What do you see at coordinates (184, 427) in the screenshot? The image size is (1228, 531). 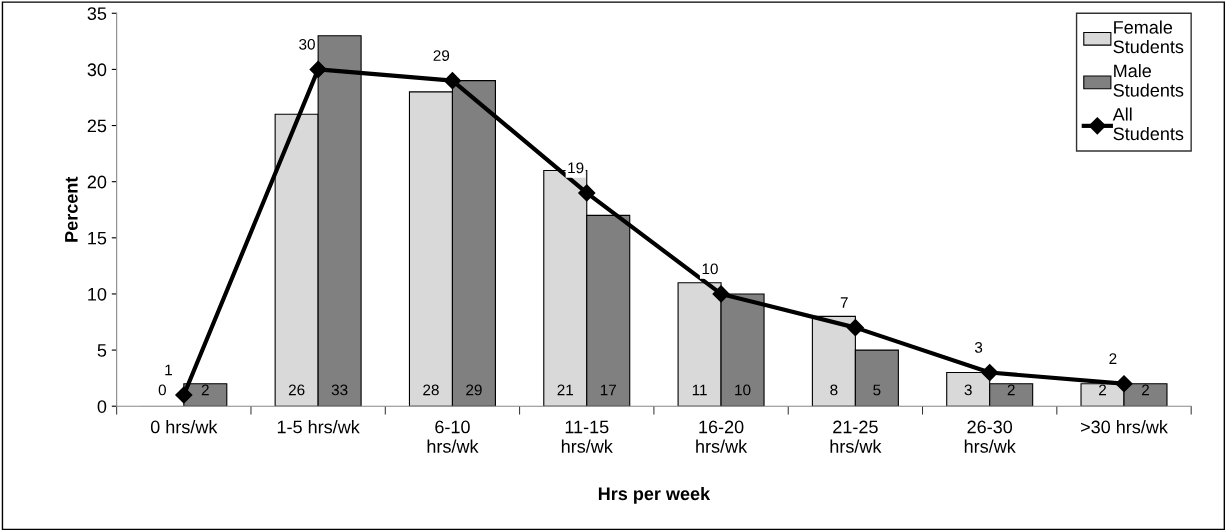 I see `x-tick-label: 0 hrs/wk` at bounding box center [184, 427].